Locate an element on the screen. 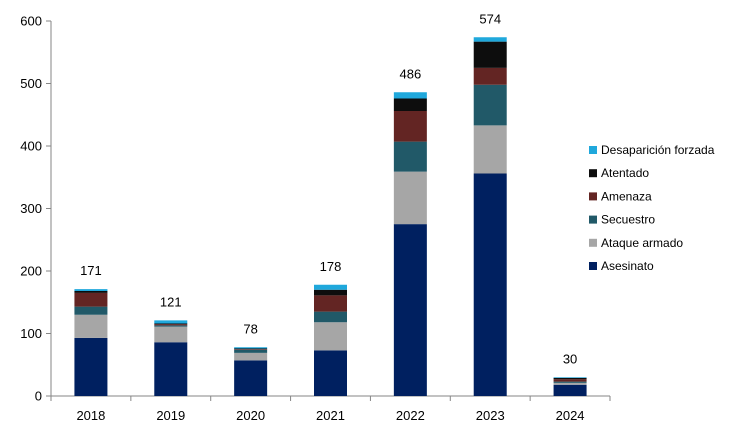  y-tick-label: 600 is located at coordinates (31, 21).